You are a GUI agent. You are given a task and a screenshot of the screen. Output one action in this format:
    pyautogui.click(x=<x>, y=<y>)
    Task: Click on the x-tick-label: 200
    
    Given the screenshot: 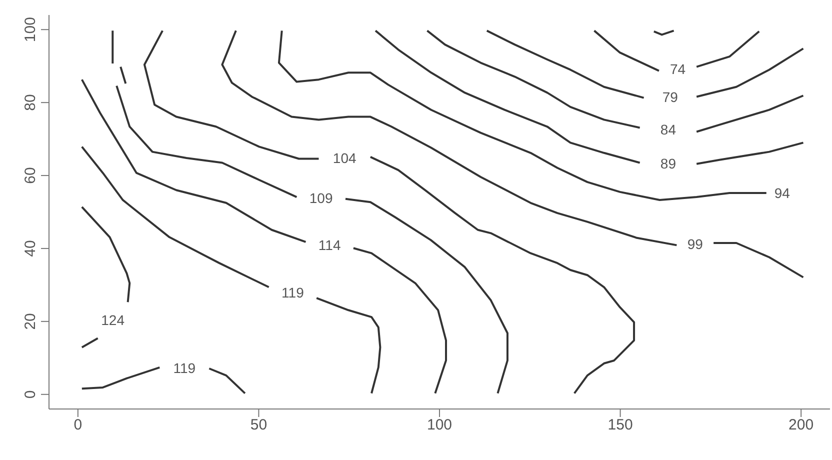 What is the action you would take?
    pyautogui.click(x=801, y=425)
    